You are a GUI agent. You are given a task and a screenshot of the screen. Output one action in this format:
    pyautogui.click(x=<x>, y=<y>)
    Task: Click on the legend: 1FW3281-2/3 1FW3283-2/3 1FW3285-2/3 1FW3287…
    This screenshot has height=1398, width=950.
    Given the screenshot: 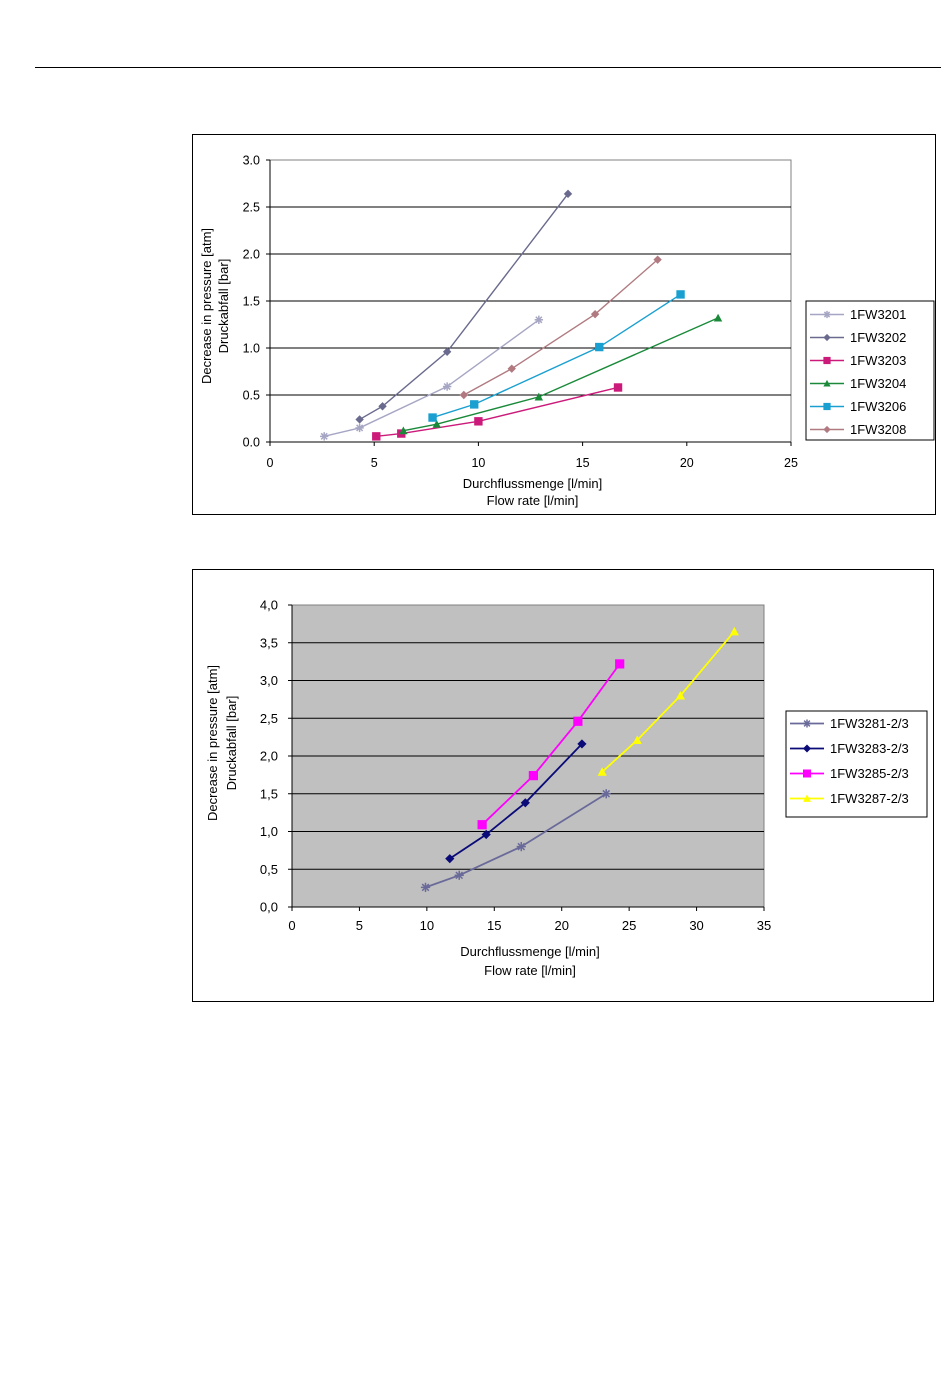 What is the action you would take?
    pyautogui.click(x=856, y=764)
    